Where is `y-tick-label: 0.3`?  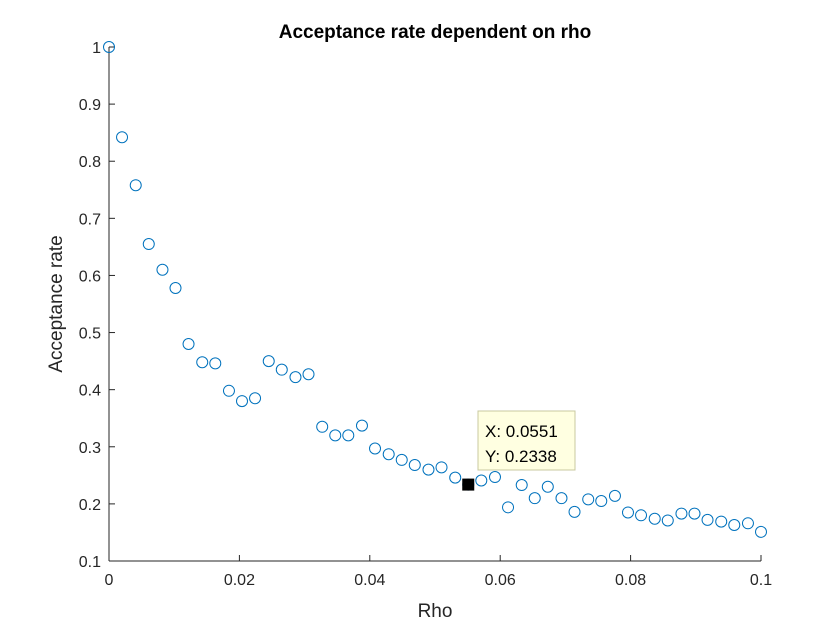
y-tick-label: 0.3 is located at coordinates (90, 448).